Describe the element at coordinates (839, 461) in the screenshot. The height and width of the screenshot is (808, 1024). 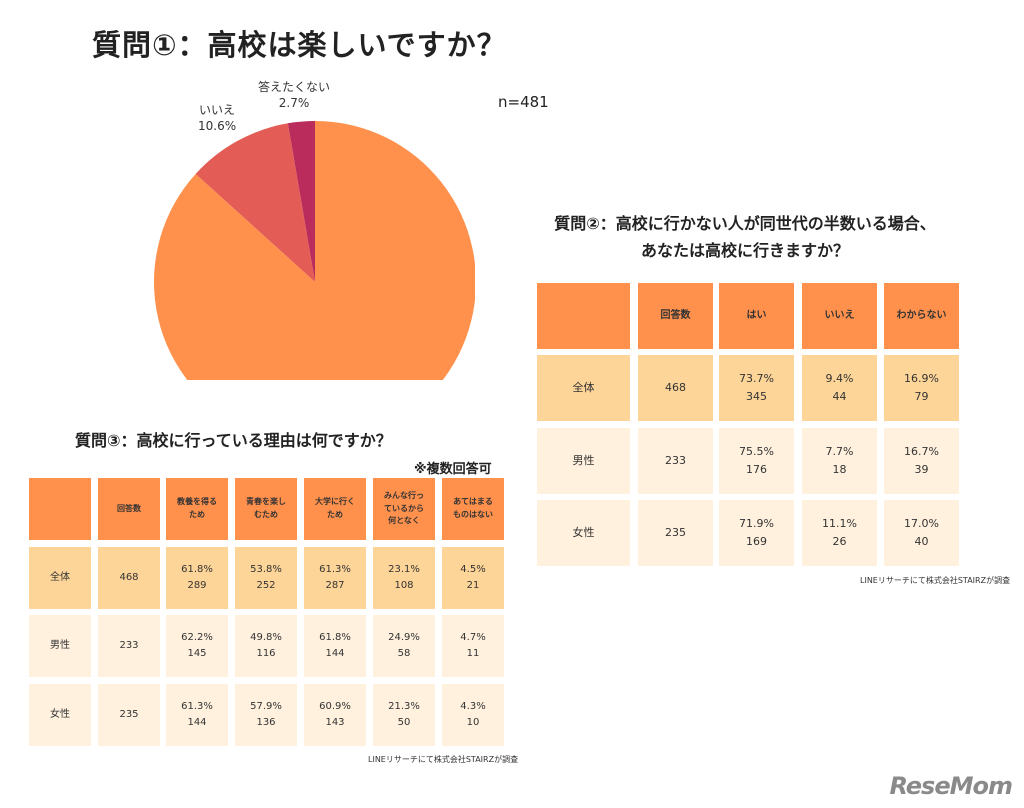
I see `table-cell: 7.7% 18` at that location.